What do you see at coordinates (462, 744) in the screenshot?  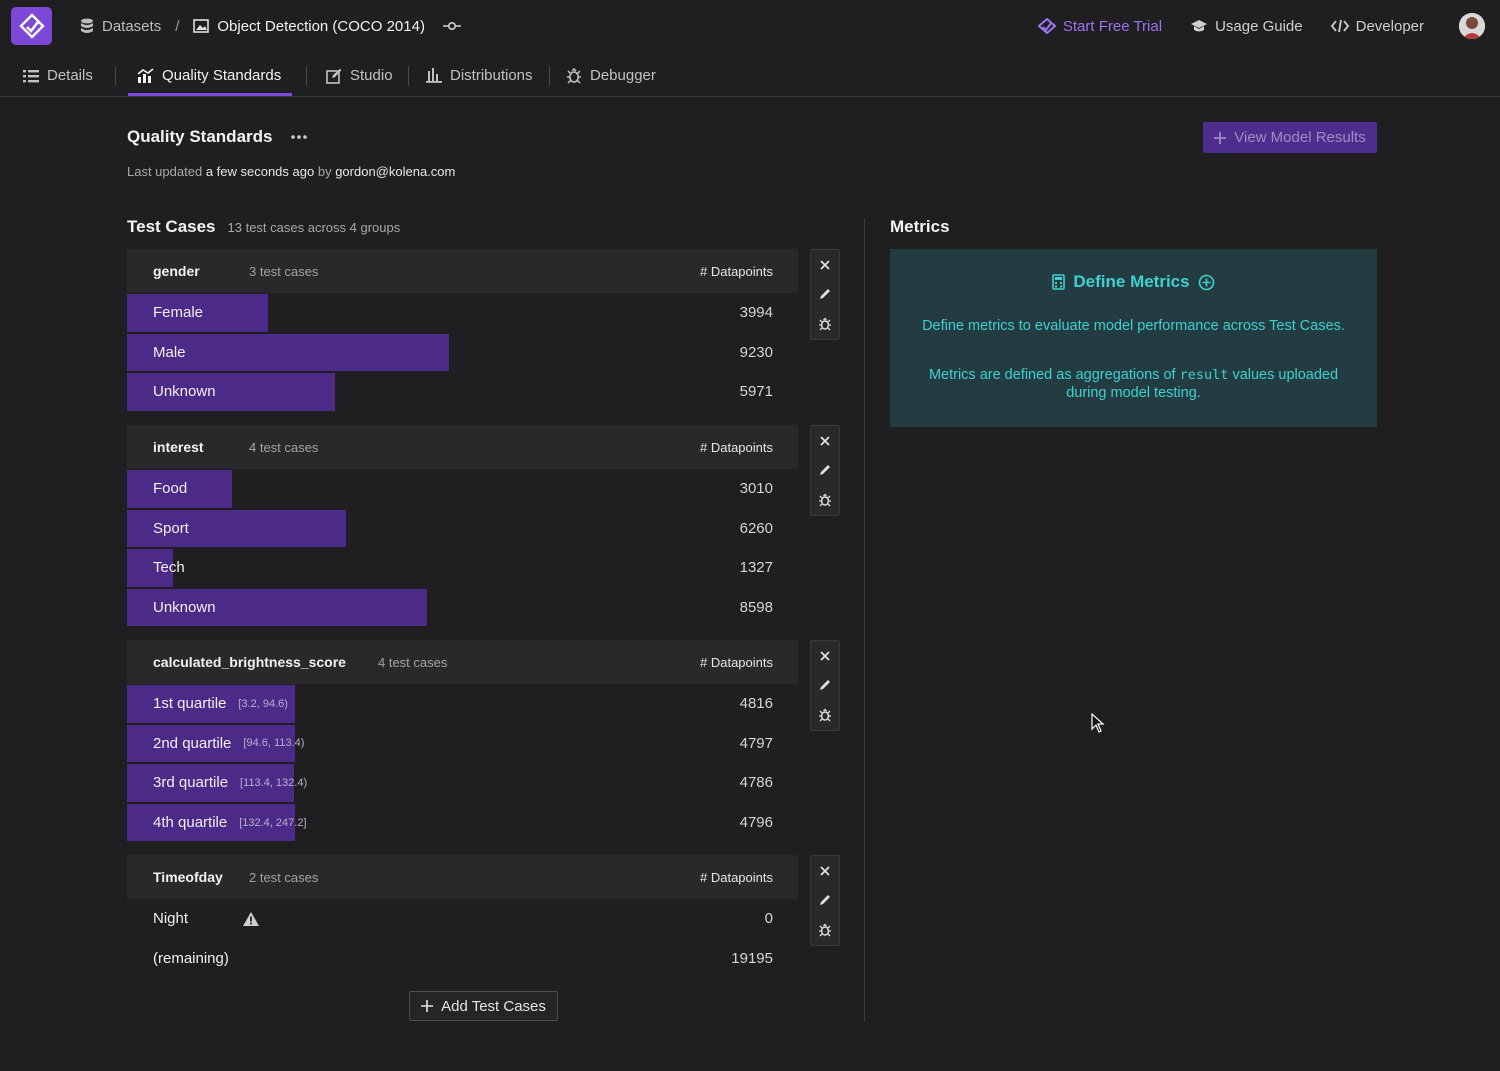 I see `test-case-row: 2nd quartile [94.6, 113.4) 4797` at bounding box center [462, 744].